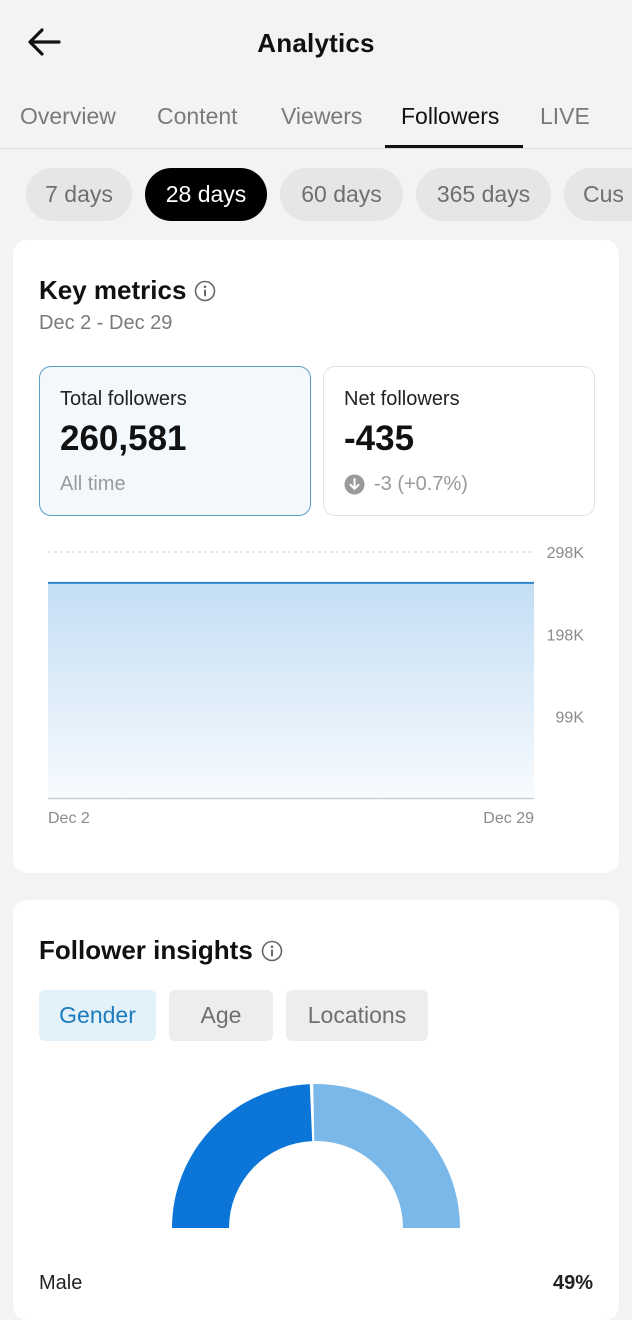 This screenshot has width=632, height=1320. I want to click on segment-locations: Locations, so click(357, 1015).